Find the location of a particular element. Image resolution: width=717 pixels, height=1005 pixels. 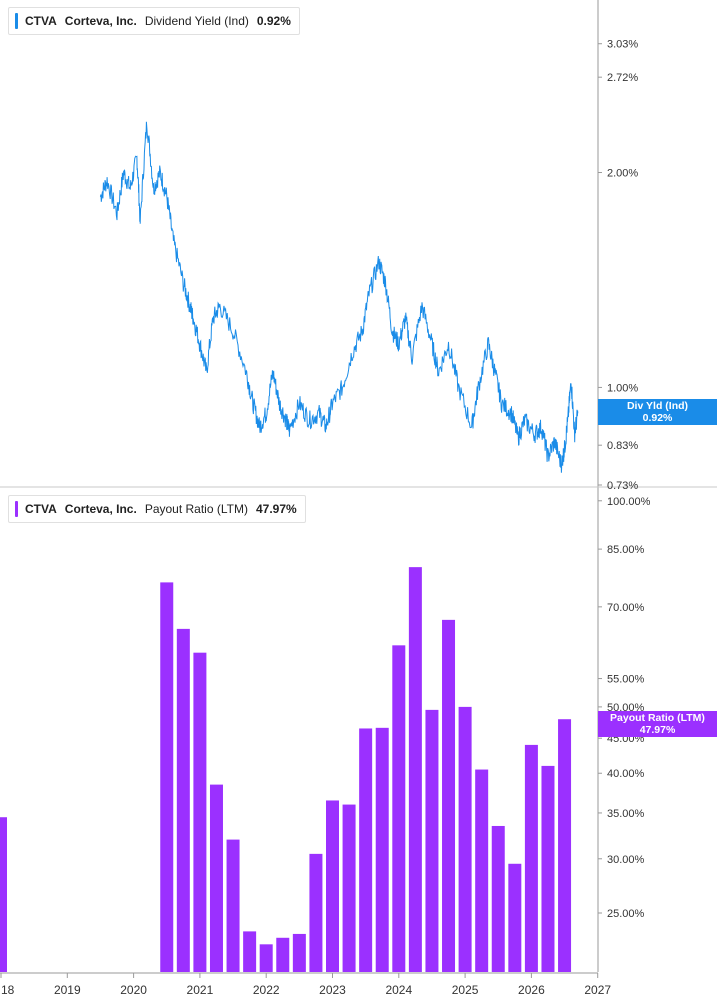

x-tick-label: 2021 is located at coordinates (200, 990).